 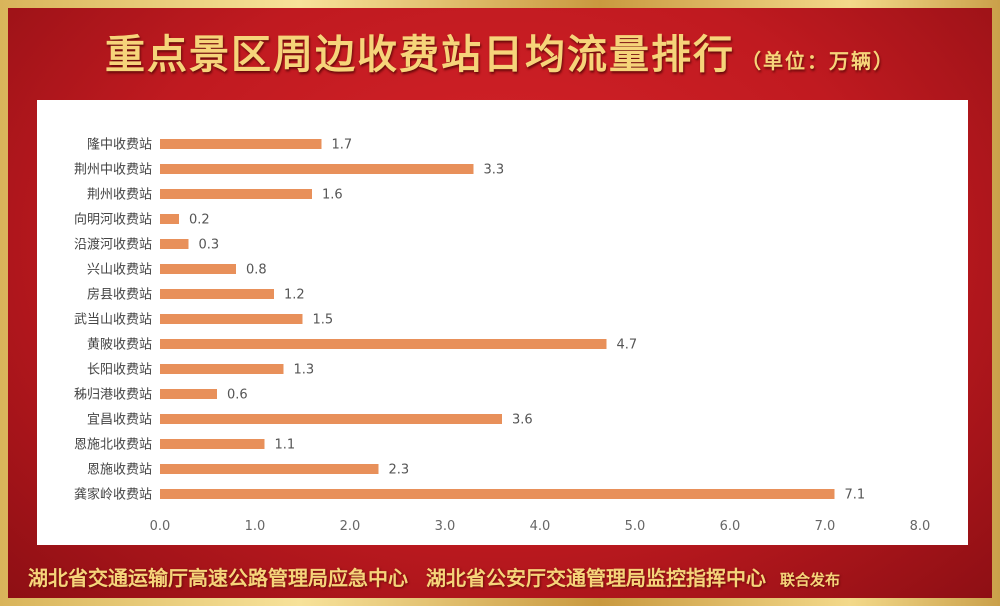 What do you see at coordinates (810, 580) in the screenshot?
I see `footer-publish: 联合发布` at bounding box center [810, 580].